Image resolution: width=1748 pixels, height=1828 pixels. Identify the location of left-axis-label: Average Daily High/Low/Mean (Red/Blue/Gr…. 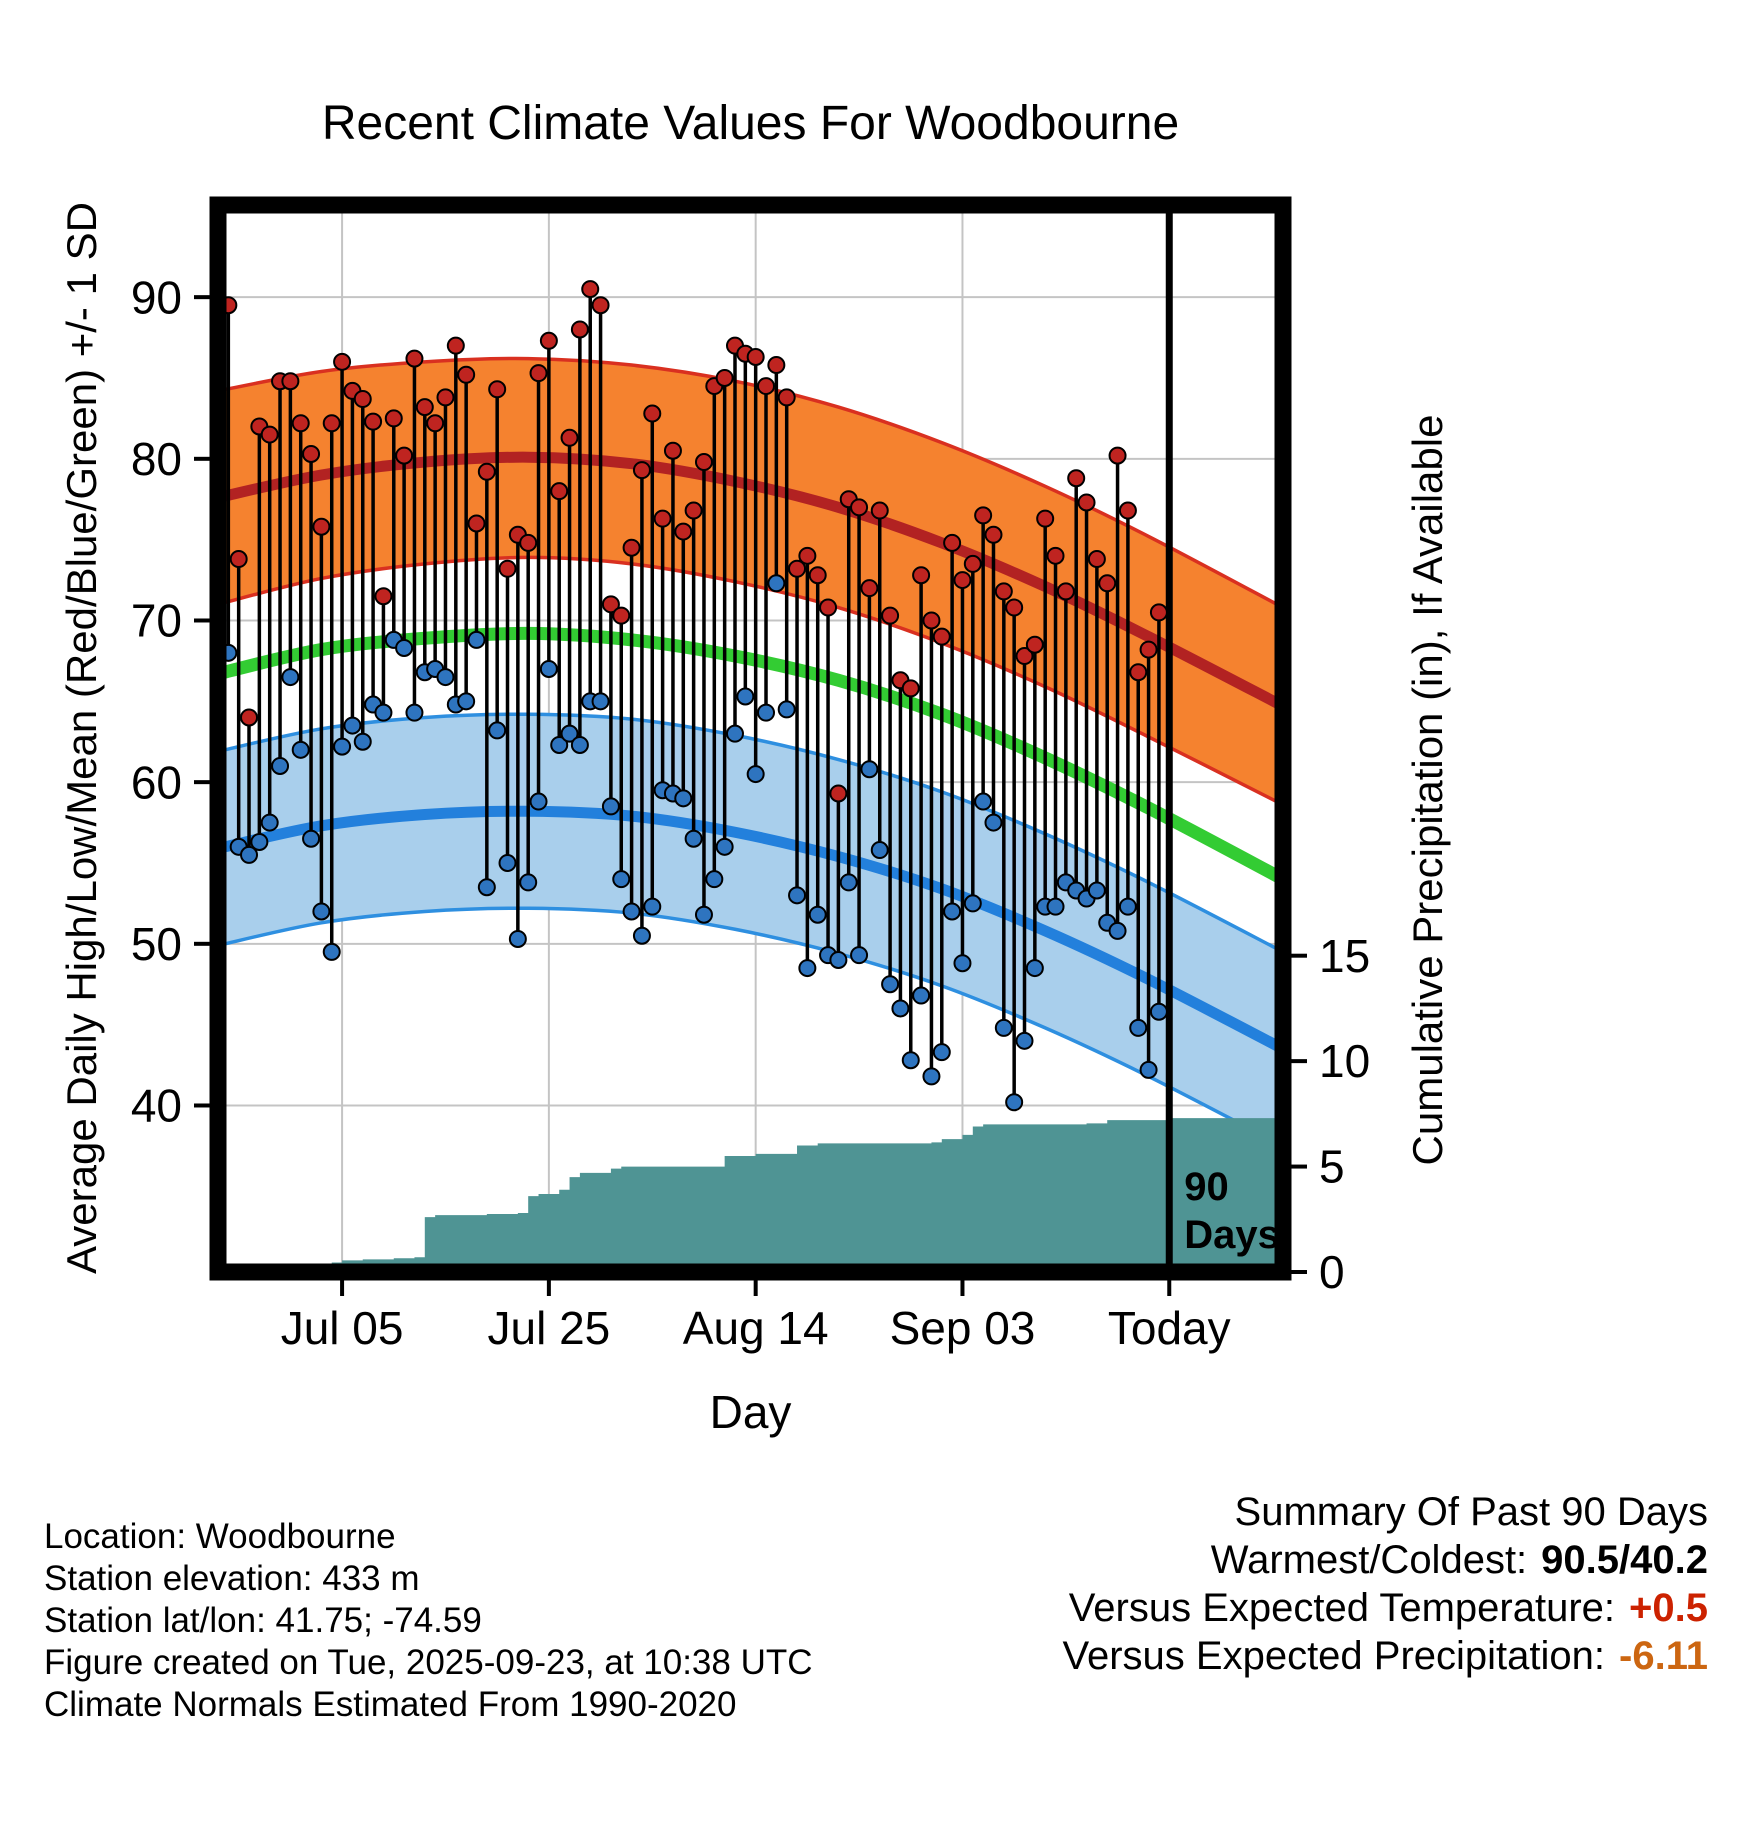
(81, 738).